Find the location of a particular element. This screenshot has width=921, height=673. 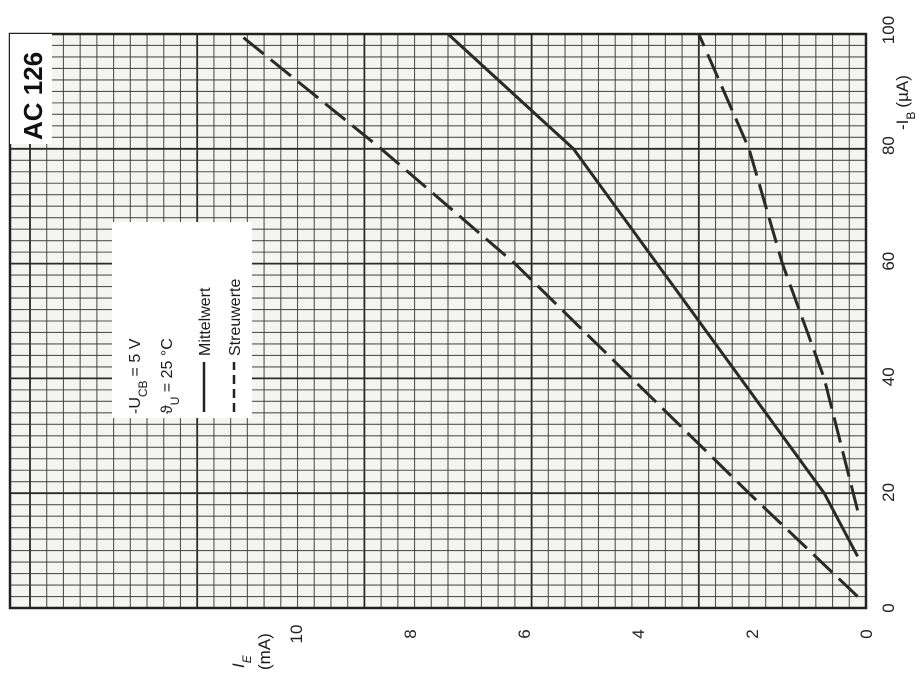

condition-ucb: -UCB = 5 V is located at coordinates (138, 376).